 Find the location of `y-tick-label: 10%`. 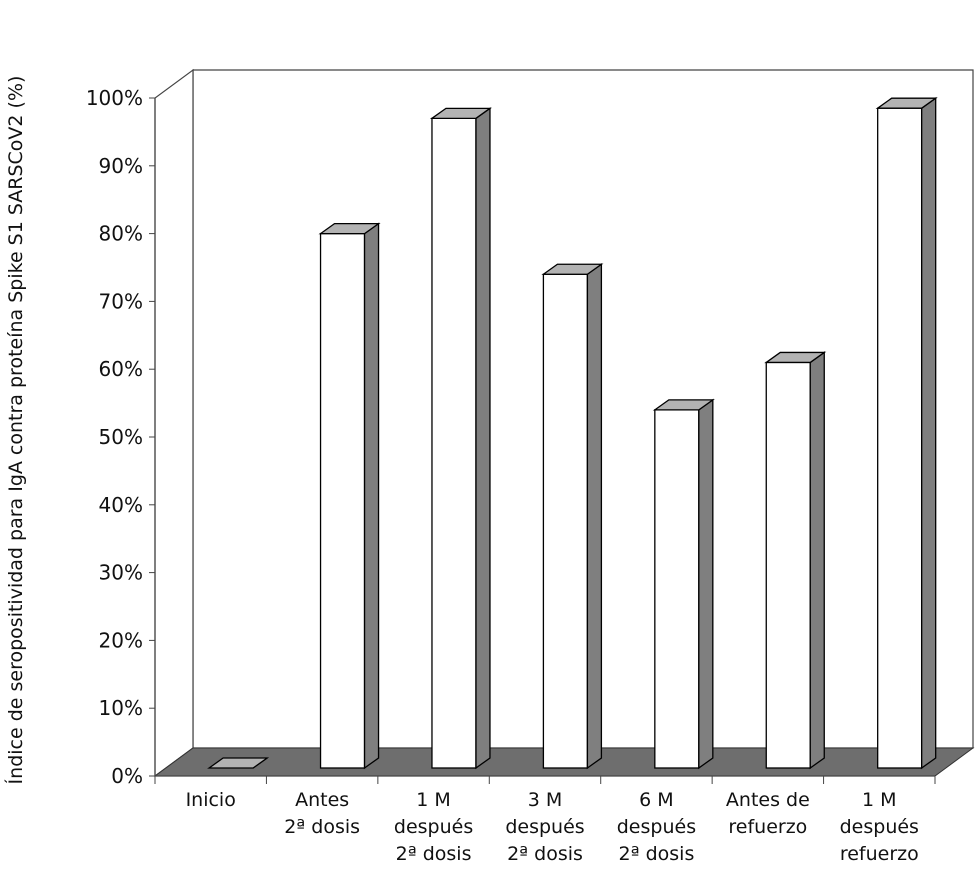

y-tick-label: 10% is located at coordinates (121, 708).